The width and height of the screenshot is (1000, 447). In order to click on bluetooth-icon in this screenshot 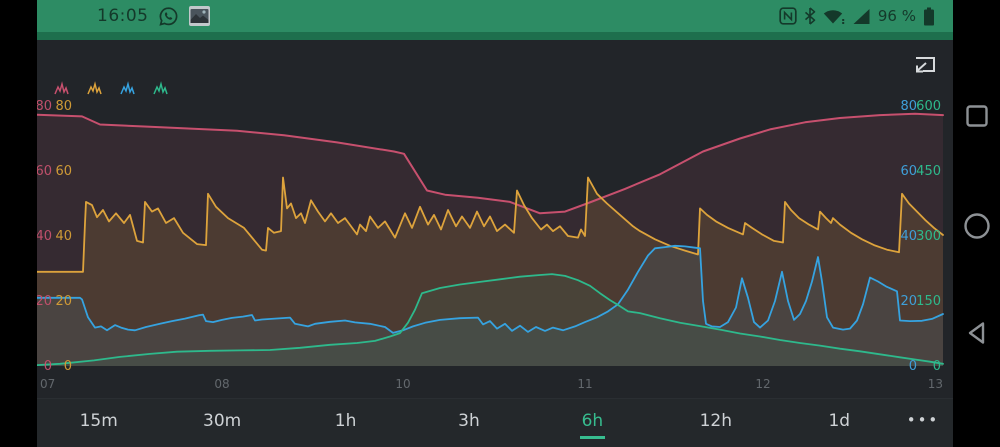, I will do `click(810, 16)`.